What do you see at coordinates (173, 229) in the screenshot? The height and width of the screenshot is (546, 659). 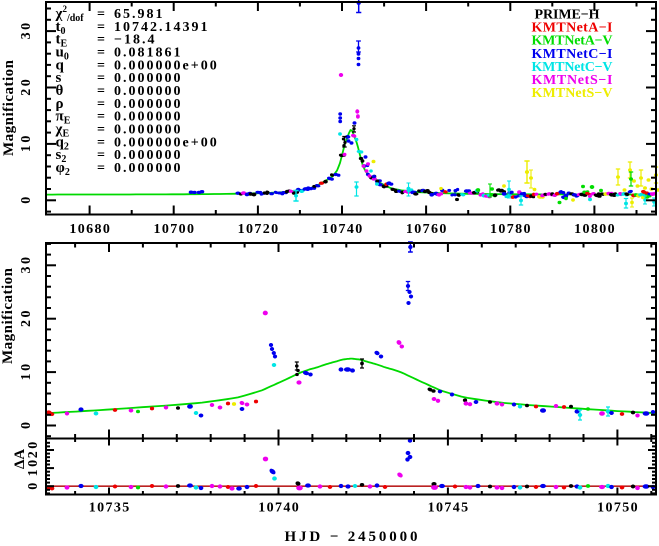 I see `svg-text: 10700` at bounding box center [173, 229].